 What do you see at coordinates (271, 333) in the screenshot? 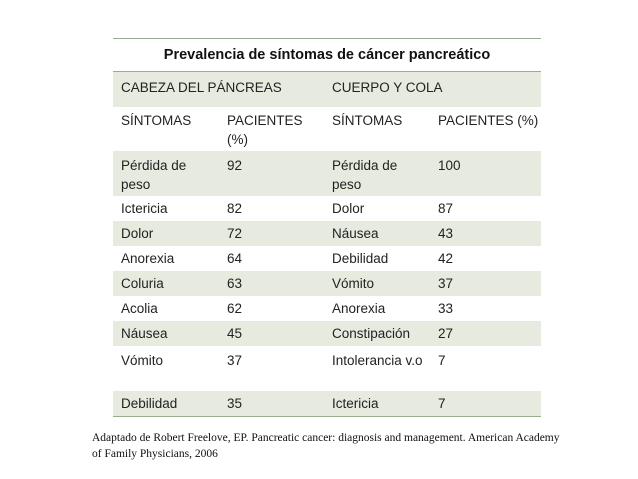
I see `table-cell: 45` at bounding box center [271, 333].